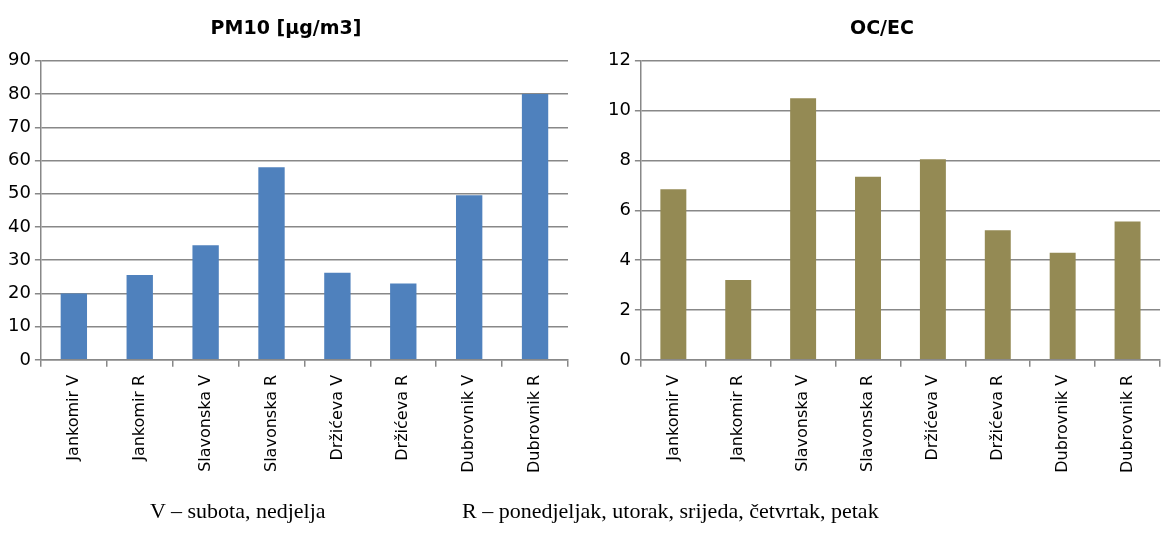  I want to click on y-tick-label: 40, so click(19, 225).